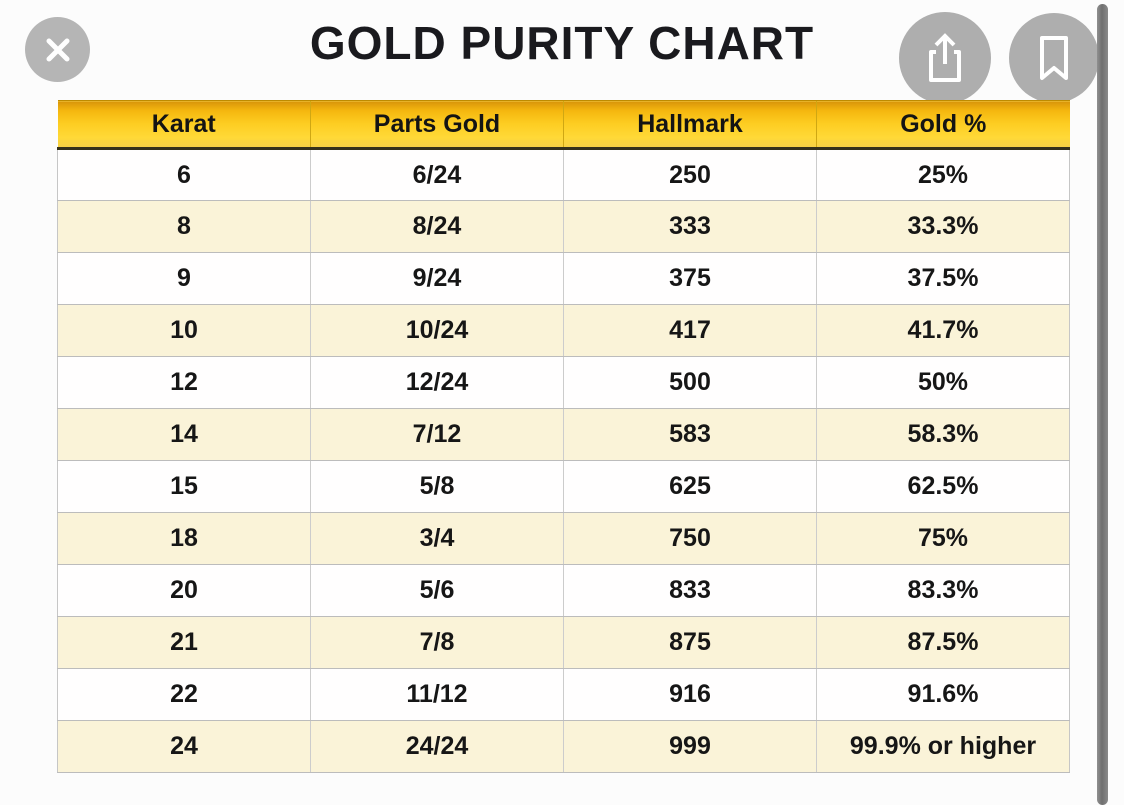 Image resolution: width=1124 pixels, height=805 pixels. Describe the element at coordinates (437, 642) in the screenshot. I see `table-cell: 7/8` at that location.